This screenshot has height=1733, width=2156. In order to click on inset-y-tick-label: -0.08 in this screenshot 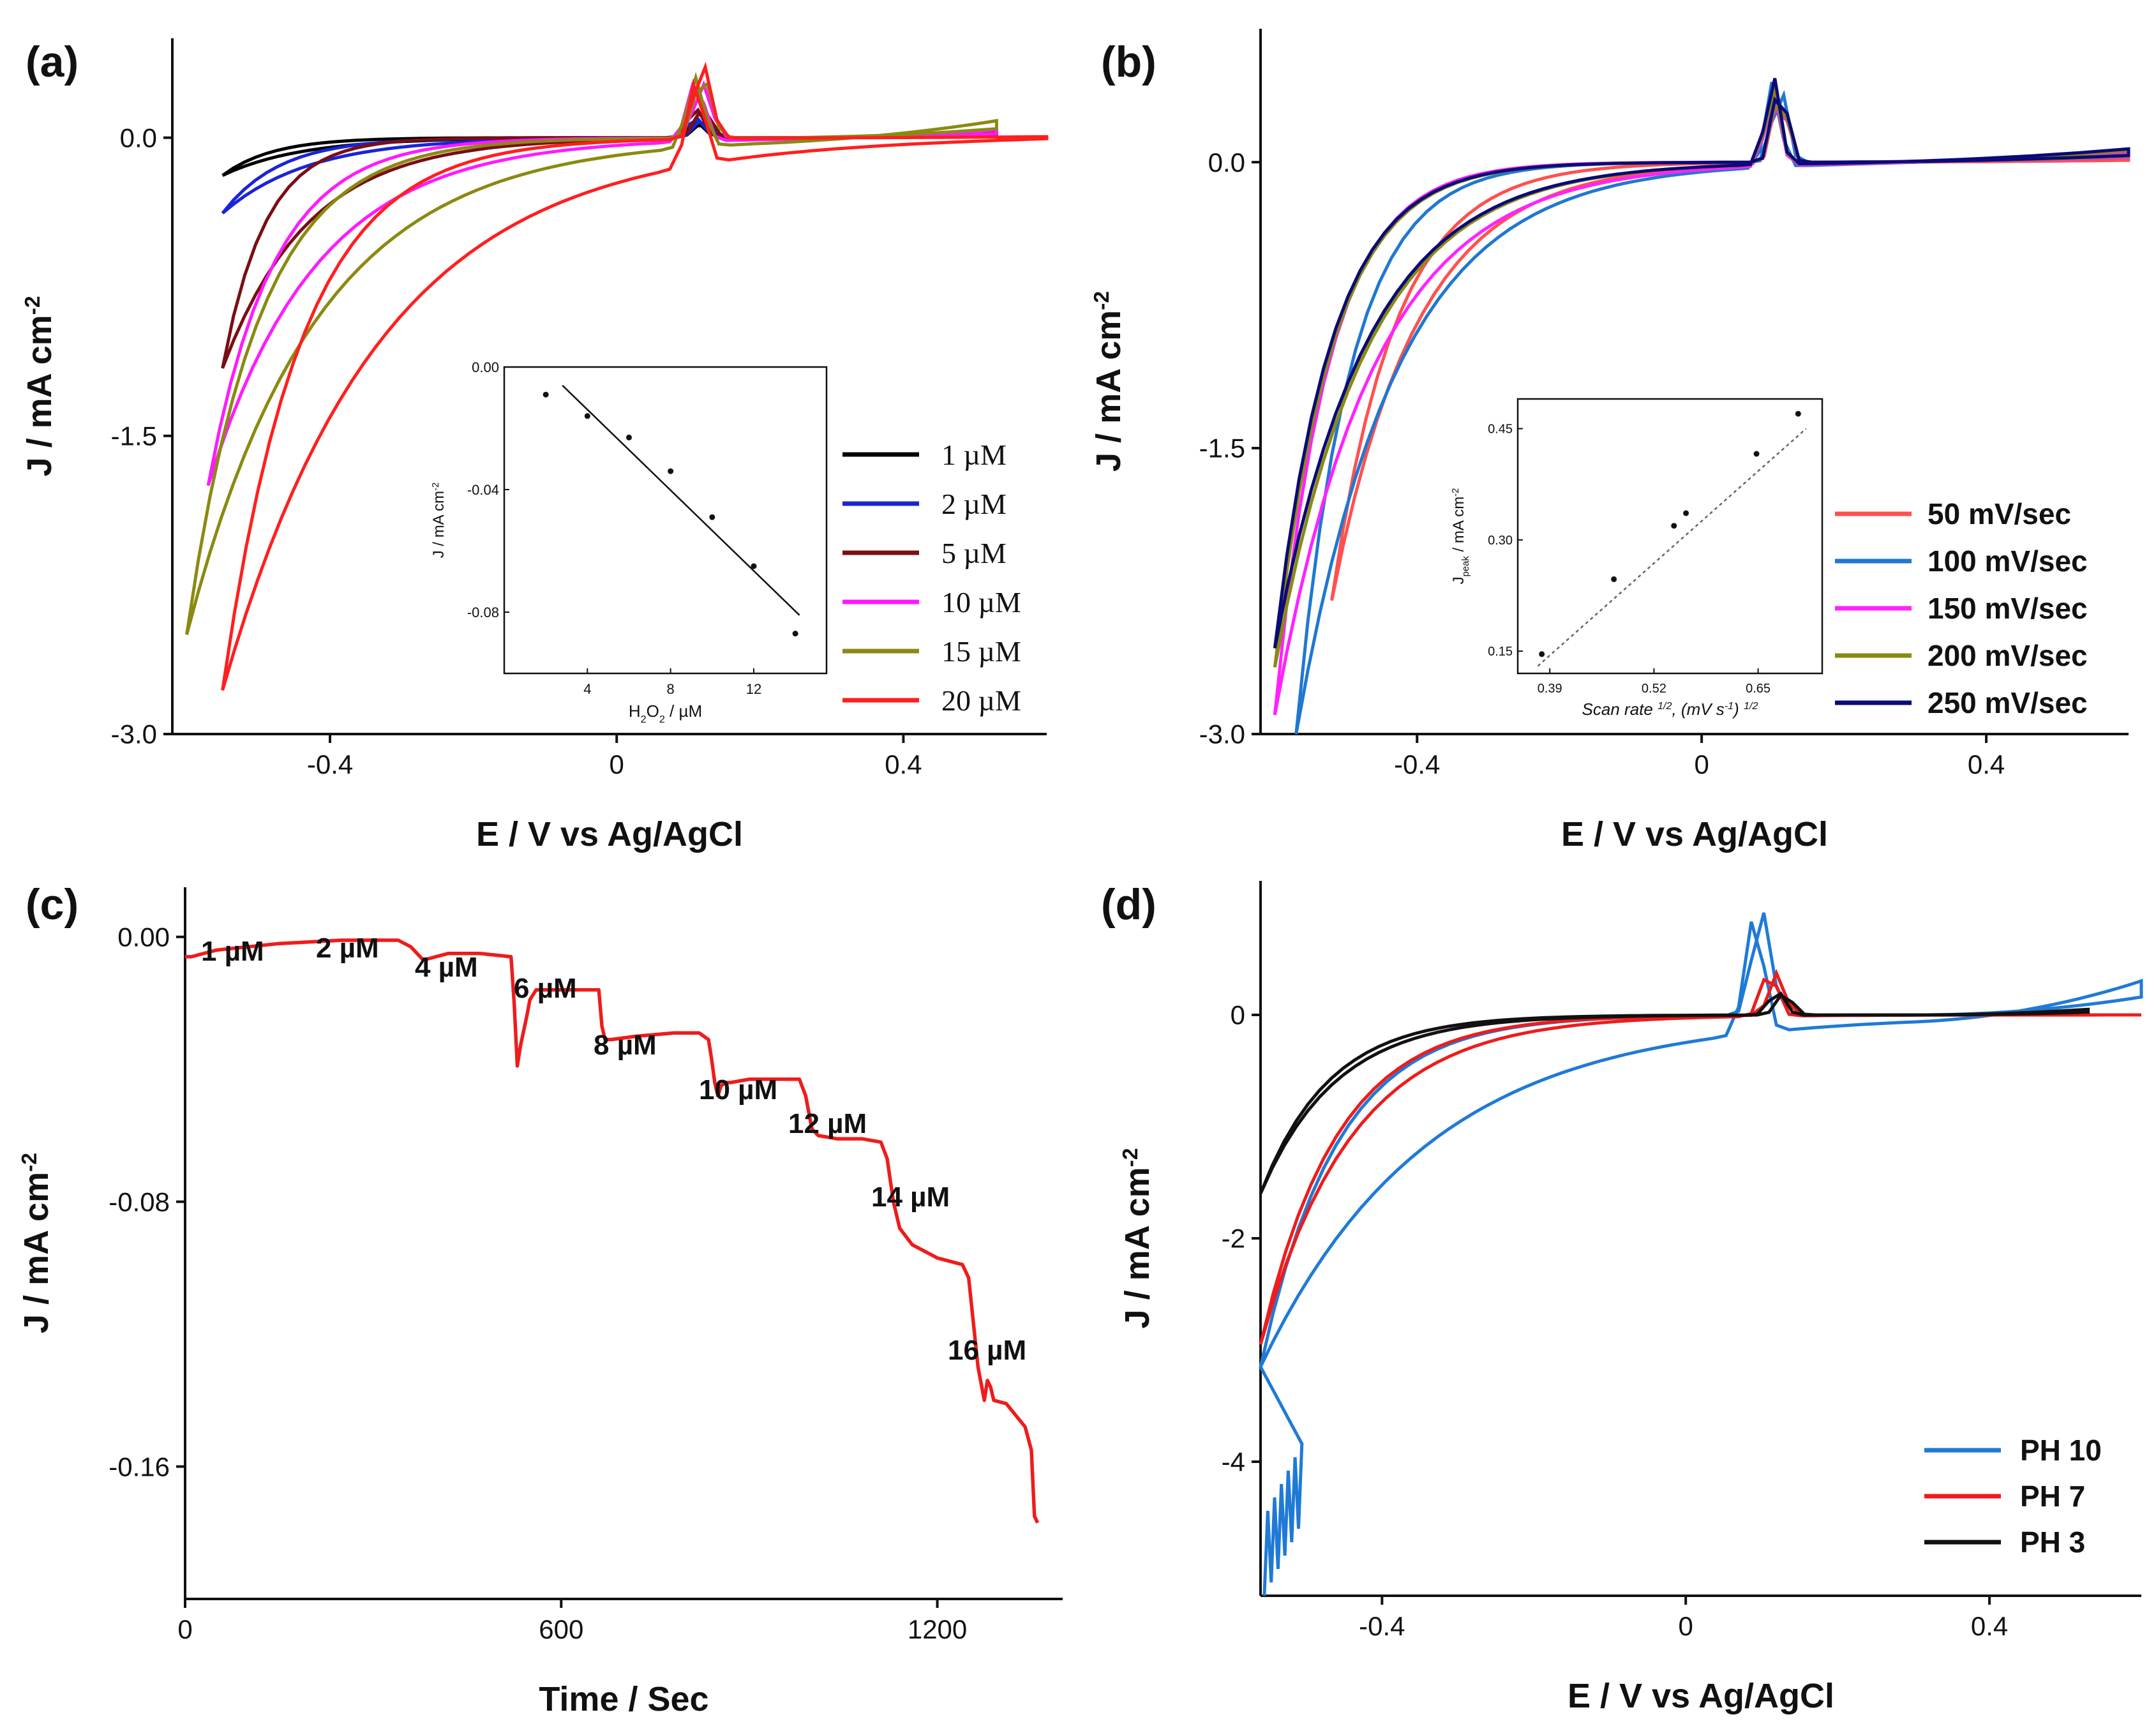, I will do `click(483, 612)`.